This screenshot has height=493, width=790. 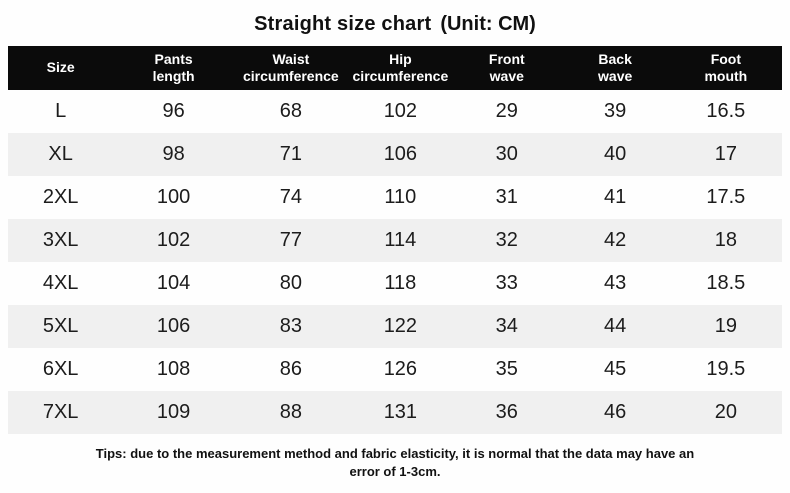 I want to click on header-cell-5: Back wave, so click(x=615, y=68).